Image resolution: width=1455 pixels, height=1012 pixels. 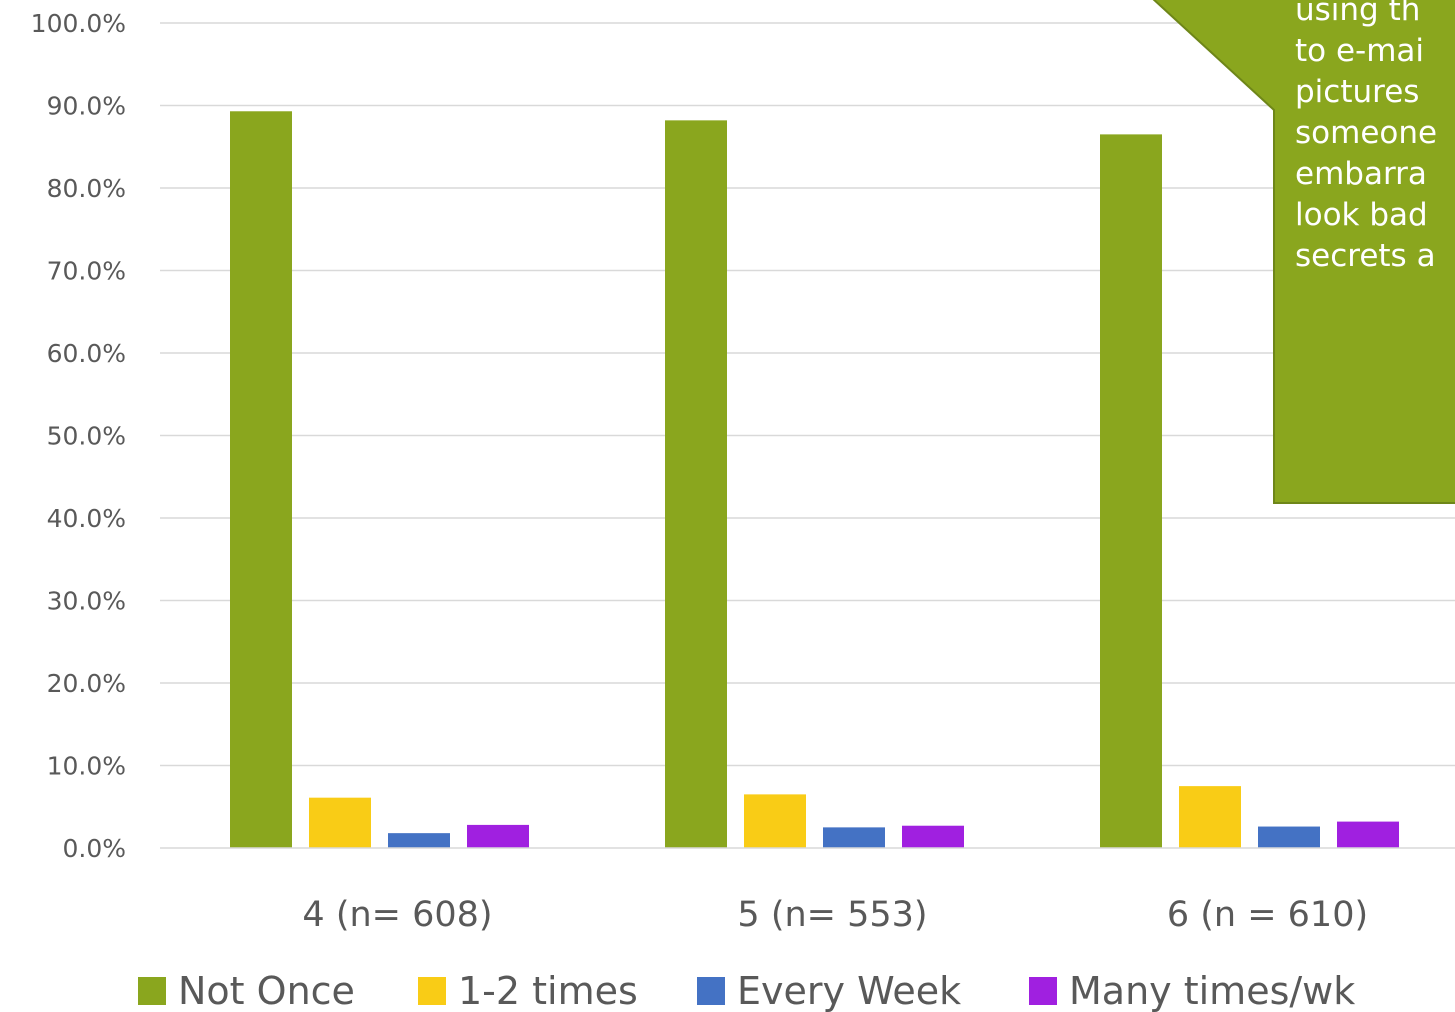 What do you see at coordinates (86, 766) in the screenshot?
I see `y-tick-label: 10.0%` at bounding box center [86, 766].